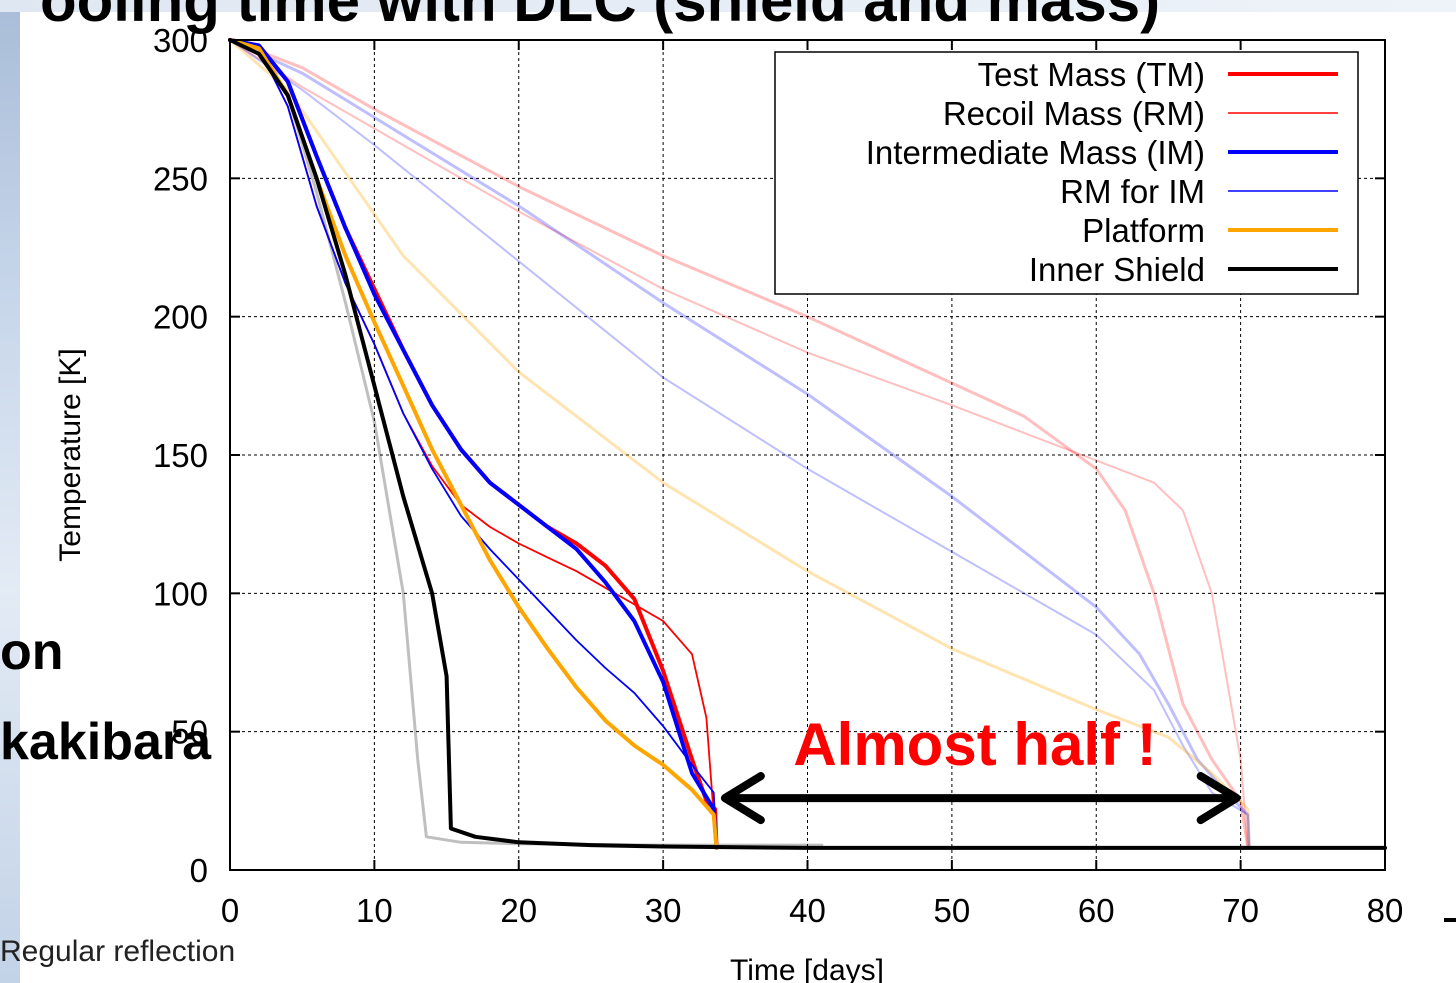  I want to click on footer-caption: Regular reflection, so click(118, 951).